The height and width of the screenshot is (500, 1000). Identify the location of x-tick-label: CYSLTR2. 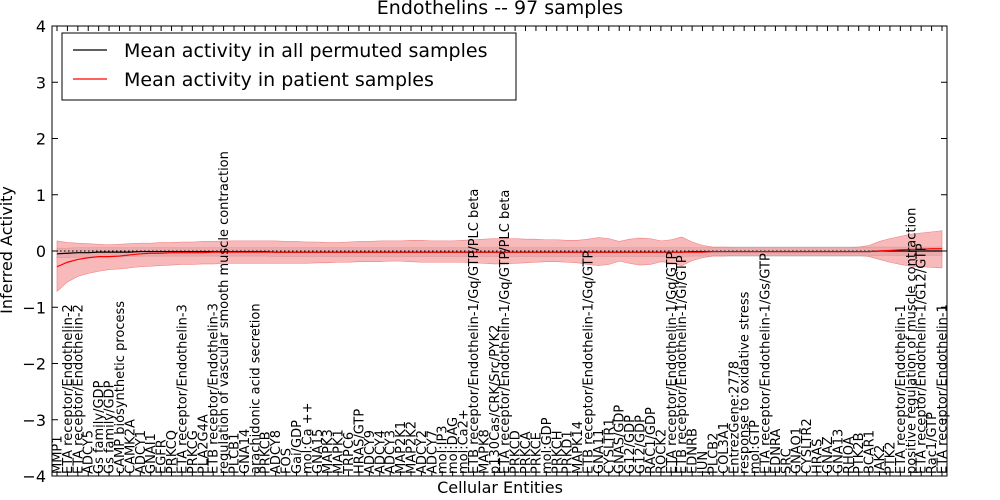
(807, 446).